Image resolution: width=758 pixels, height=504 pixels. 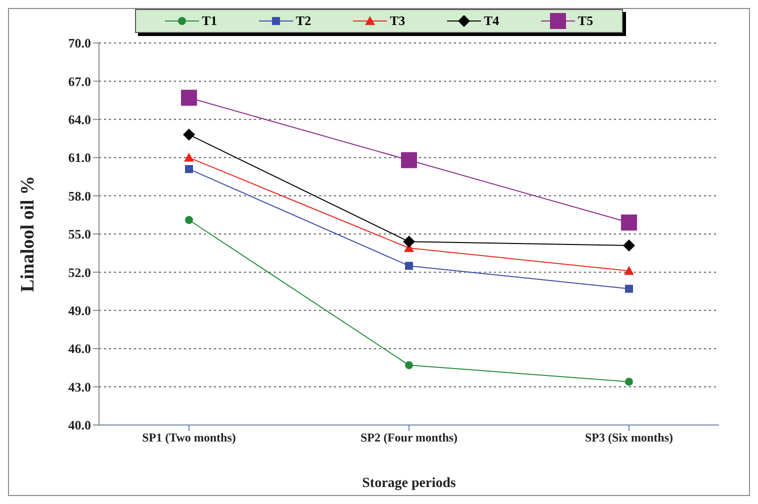 I want to click on legend-label: T4, so click(x=491, y=21).